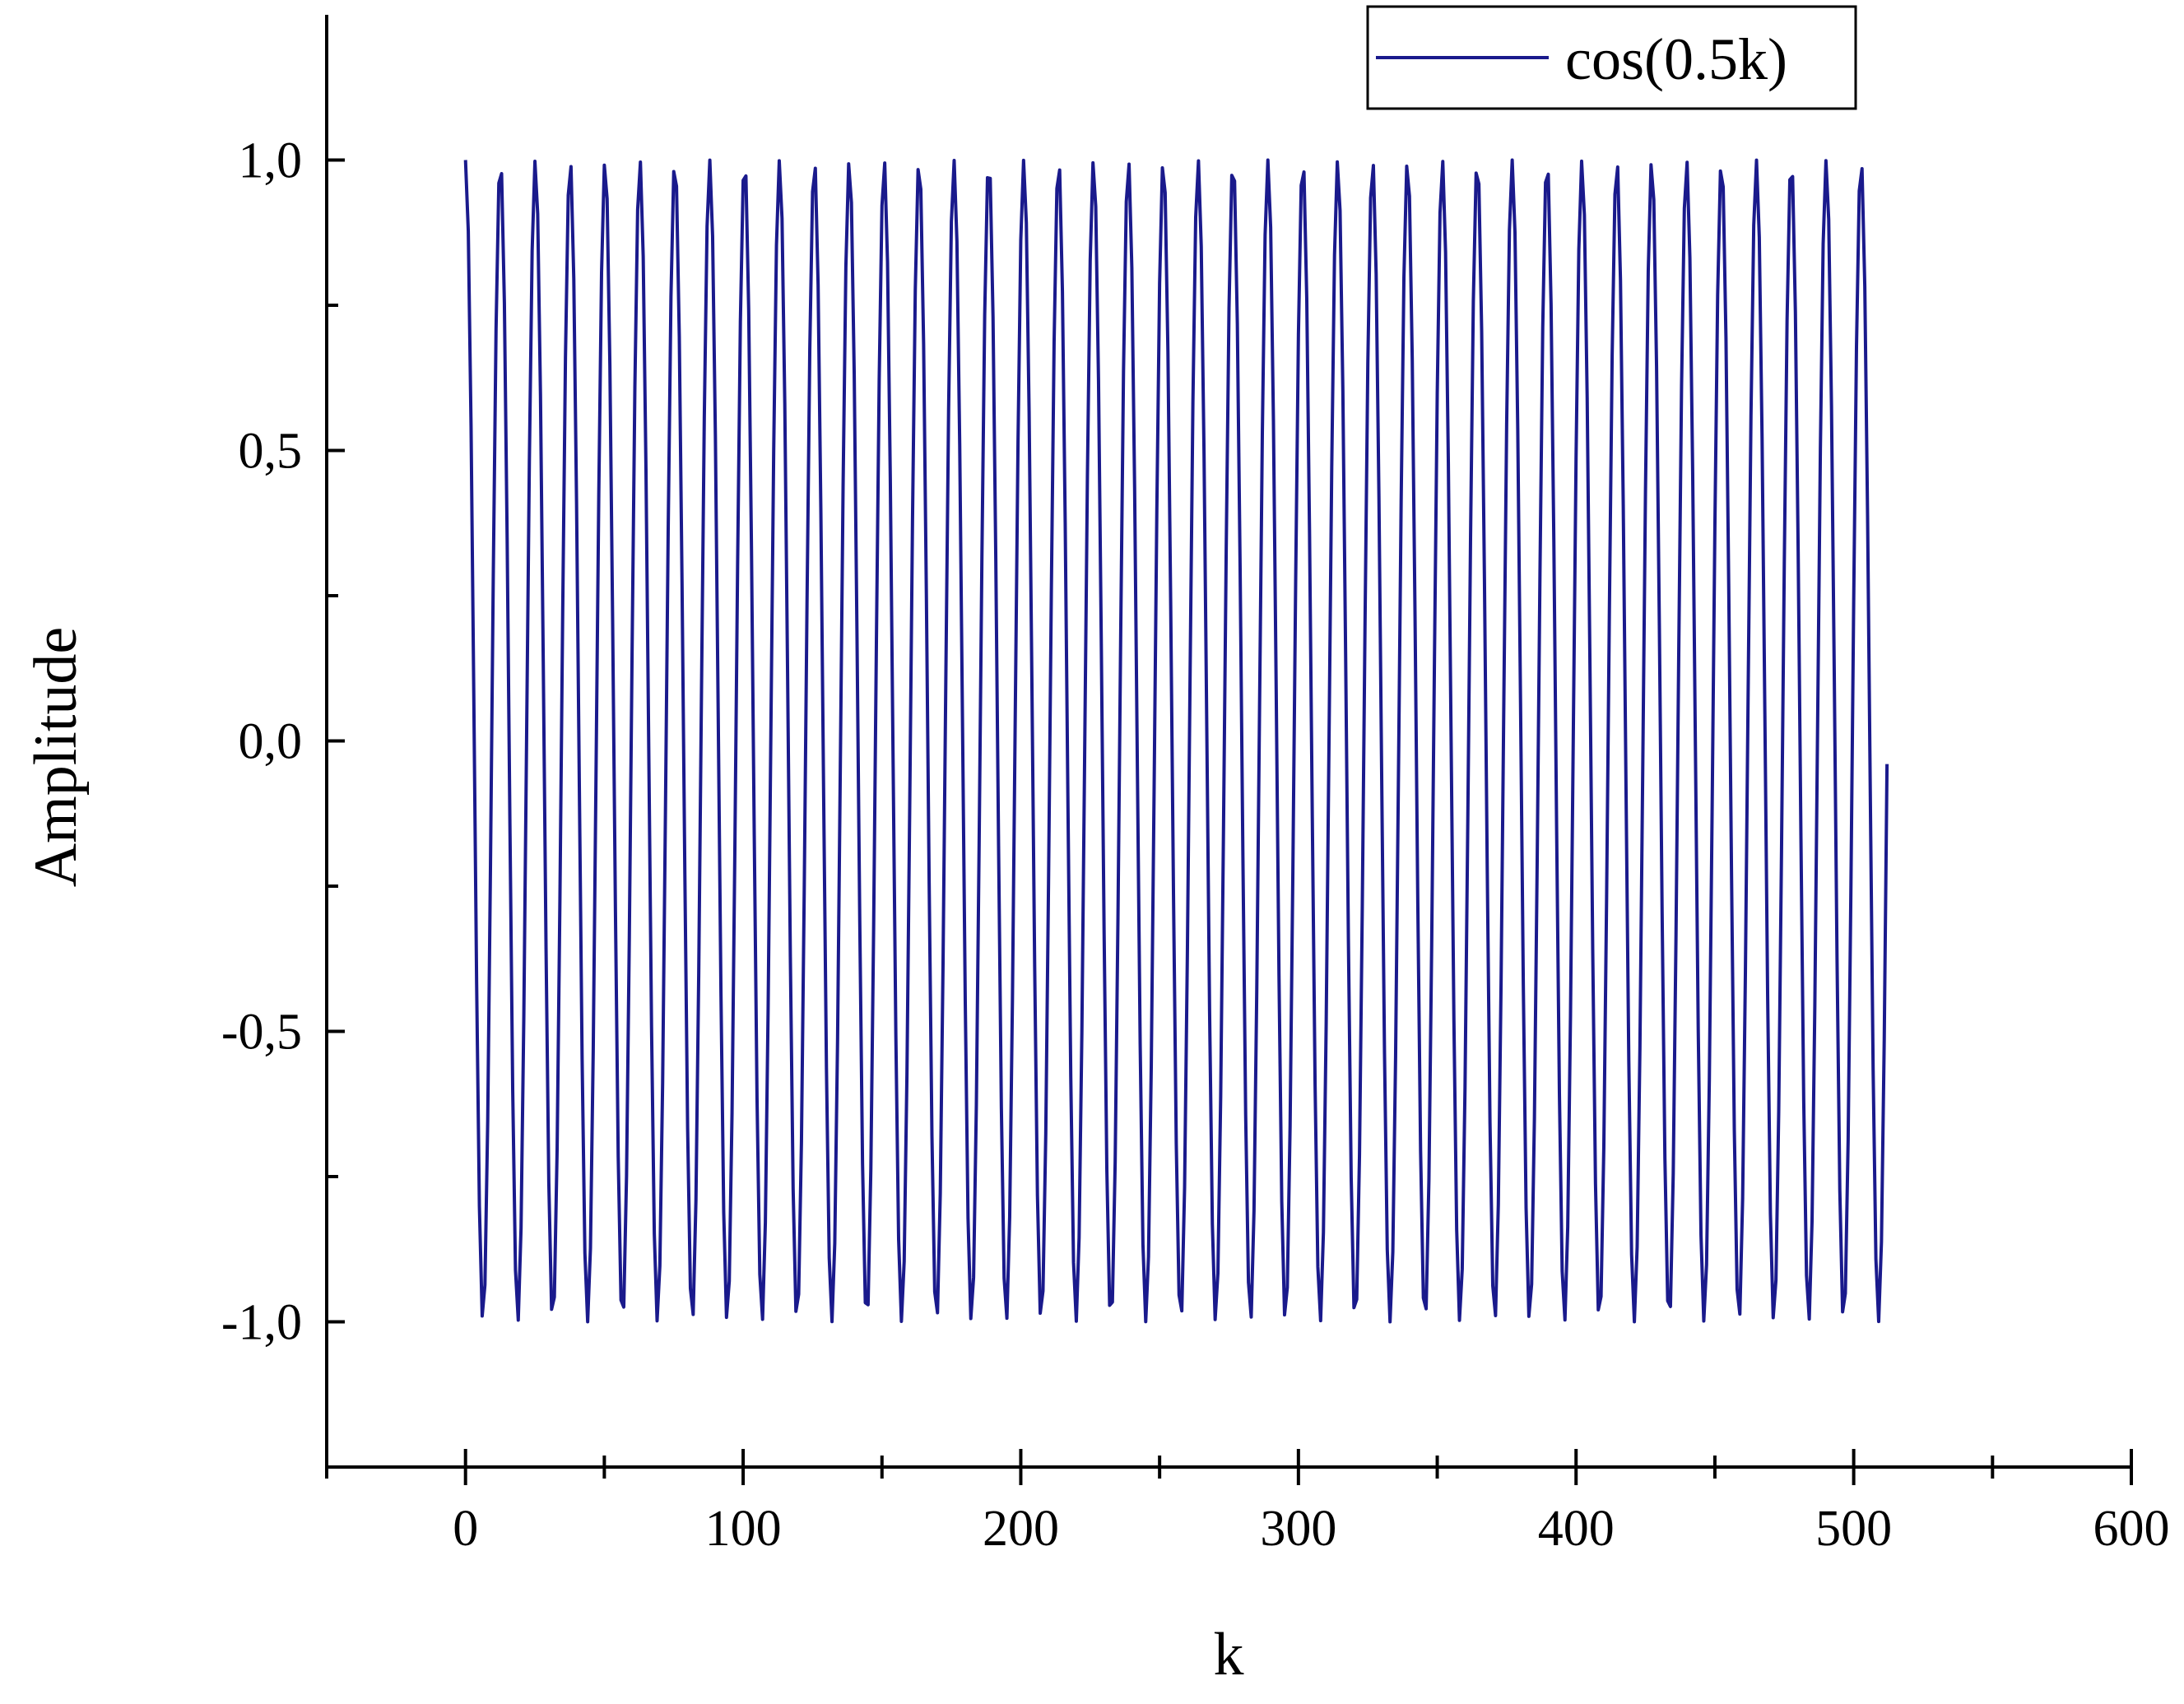  I want to click on x-tick-label: 200, so click(1021, 1529).